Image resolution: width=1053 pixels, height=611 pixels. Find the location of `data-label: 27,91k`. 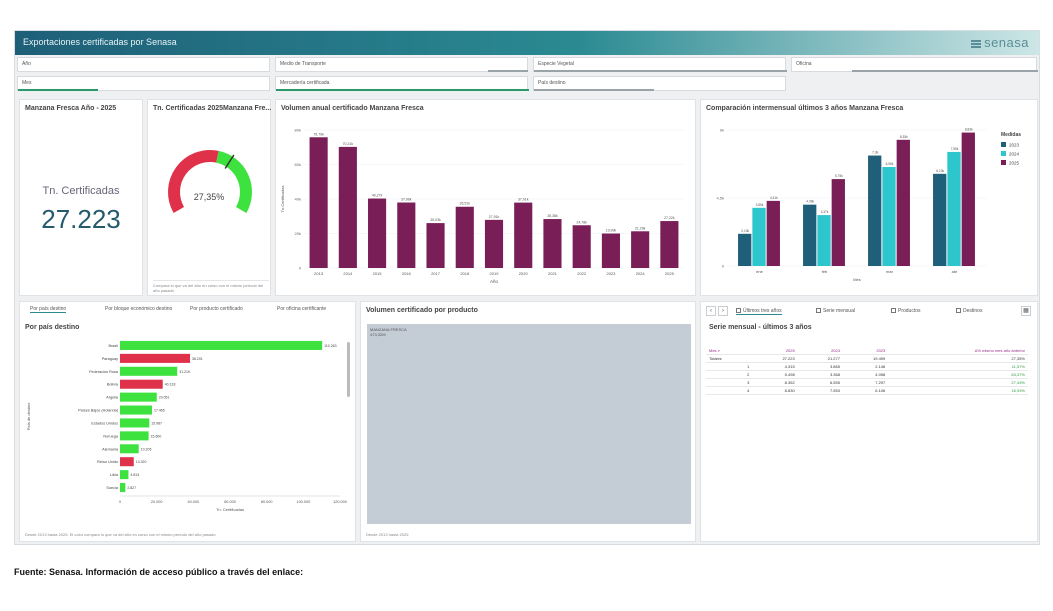

data-label: 27,91k is located at coordinates (494, 217).